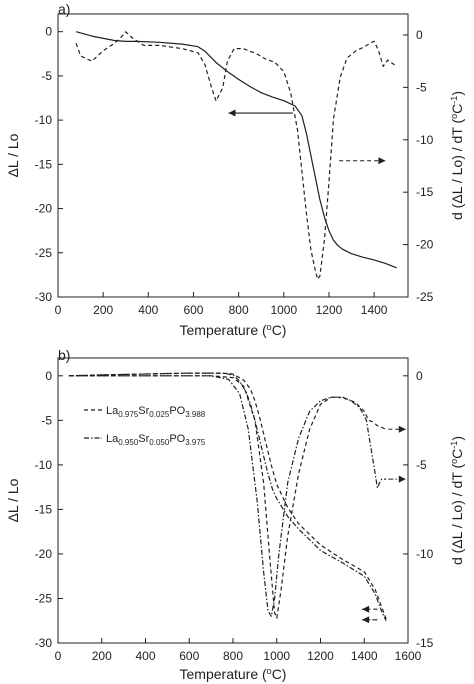  I want to click on panel-label: b), so click(64, 355).